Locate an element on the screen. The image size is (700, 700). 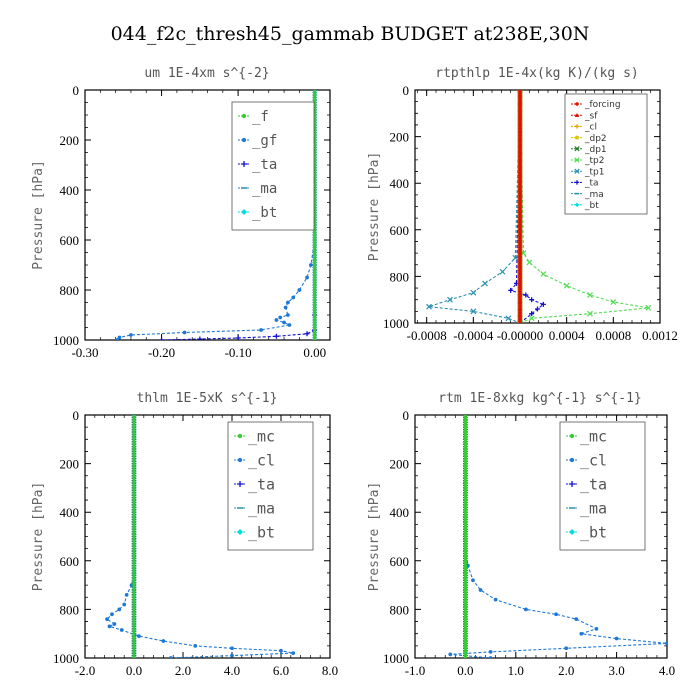
x-tick-label: 8.0 is located at coordinates (330, 670).